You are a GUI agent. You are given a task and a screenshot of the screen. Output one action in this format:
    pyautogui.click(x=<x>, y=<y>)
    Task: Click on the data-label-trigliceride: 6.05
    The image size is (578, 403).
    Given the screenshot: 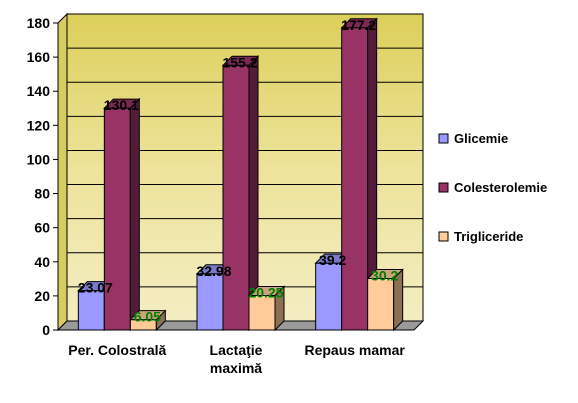 What is the action you would take?
    pyautogui.click(x=147, y=317)
    